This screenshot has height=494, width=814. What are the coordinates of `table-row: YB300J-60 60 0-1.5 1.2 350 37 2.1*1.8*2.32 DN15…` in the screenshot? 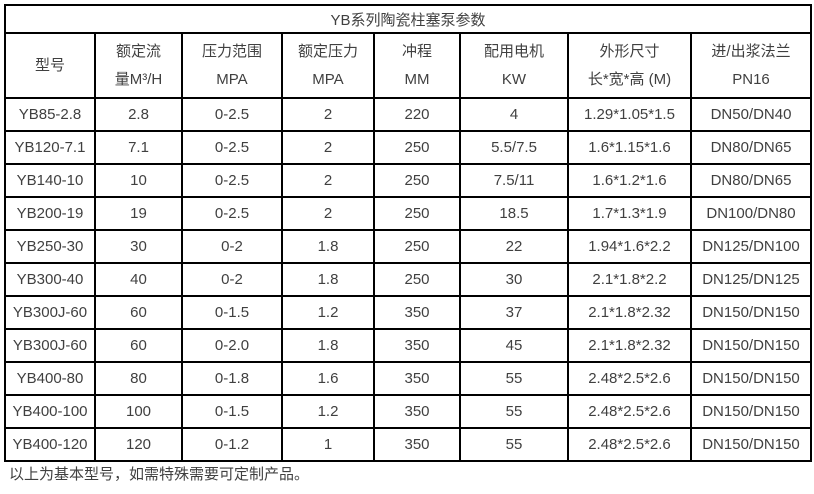 It's located at (408, 312).